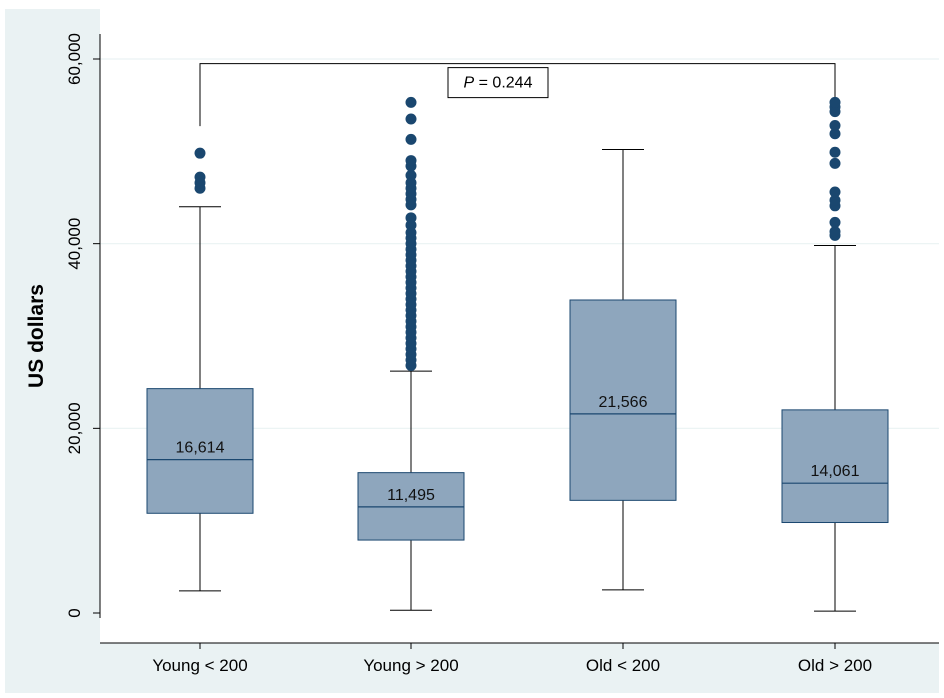  Describe the element at coordinates (83, 325) in the screenshot. I see `y-axis: 0 20,000 40,000 60,000` at that location.